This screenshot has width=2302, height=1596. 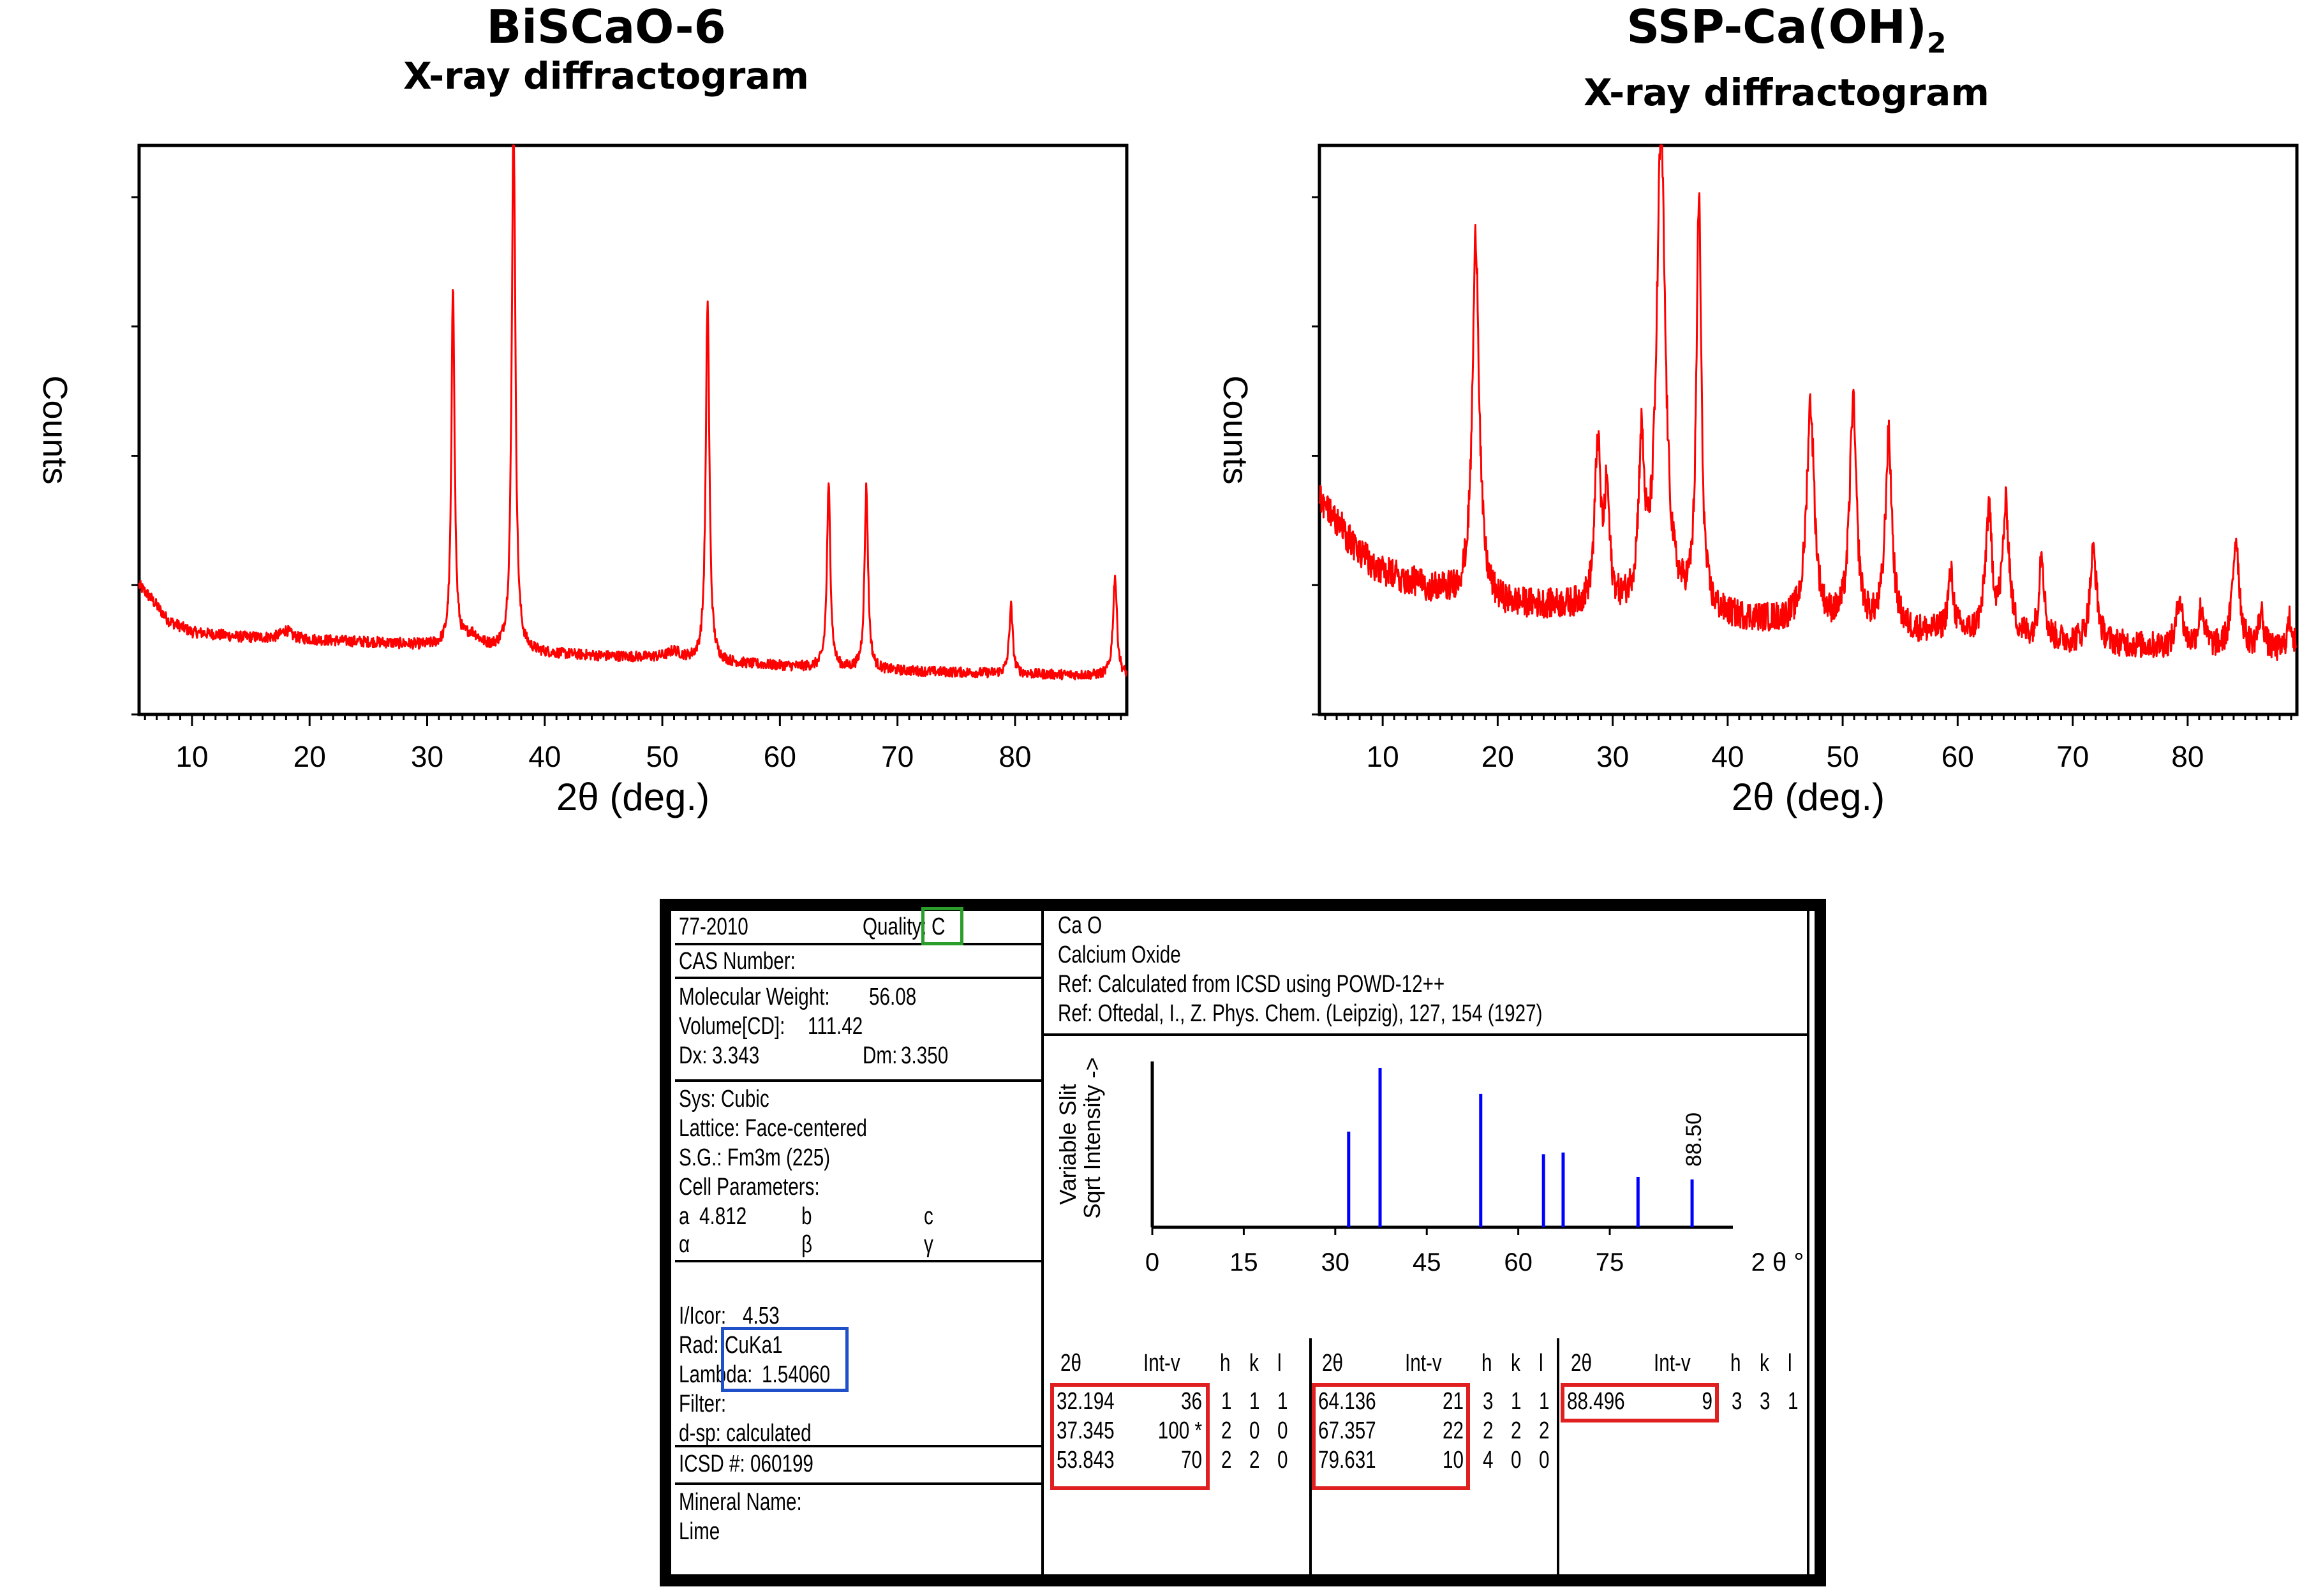 What do you see at coordinates (716, 1375) in the screenshot?
I see `lambda-label: Lambda:` at bounding box center [716, 1375].